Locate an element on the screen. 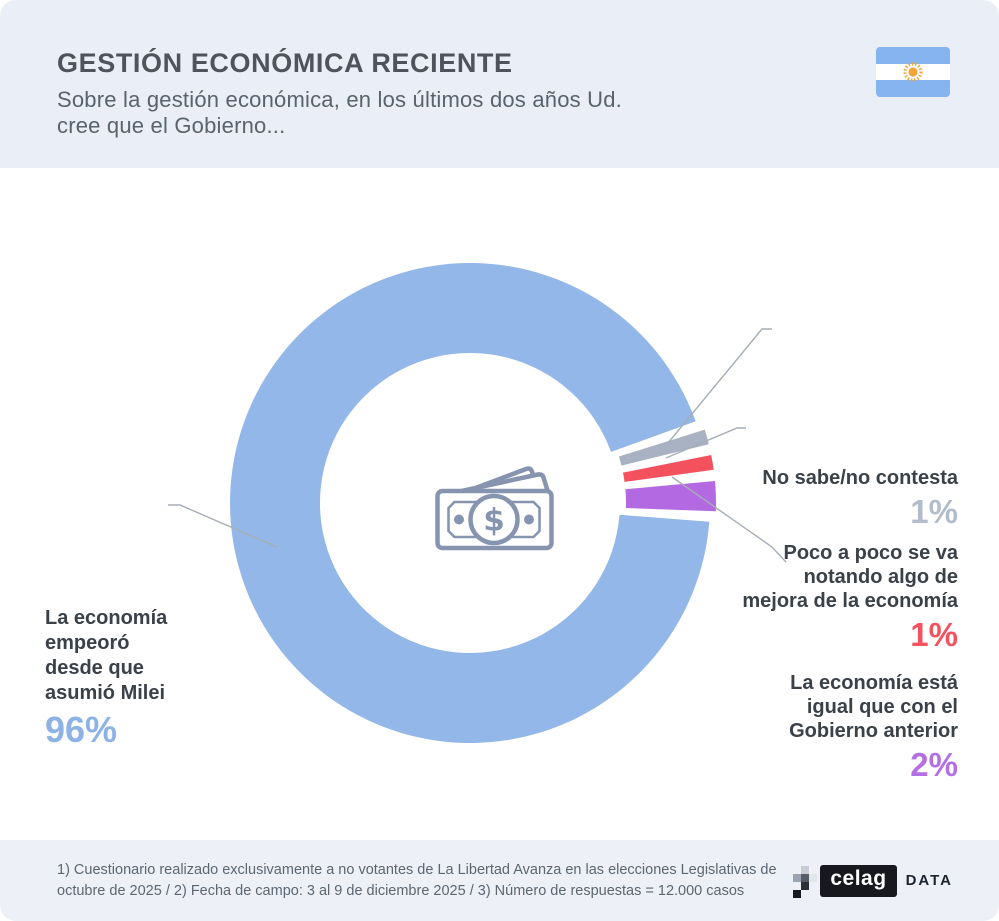  sun-of-may-icon is located at coordinates (913, 72).